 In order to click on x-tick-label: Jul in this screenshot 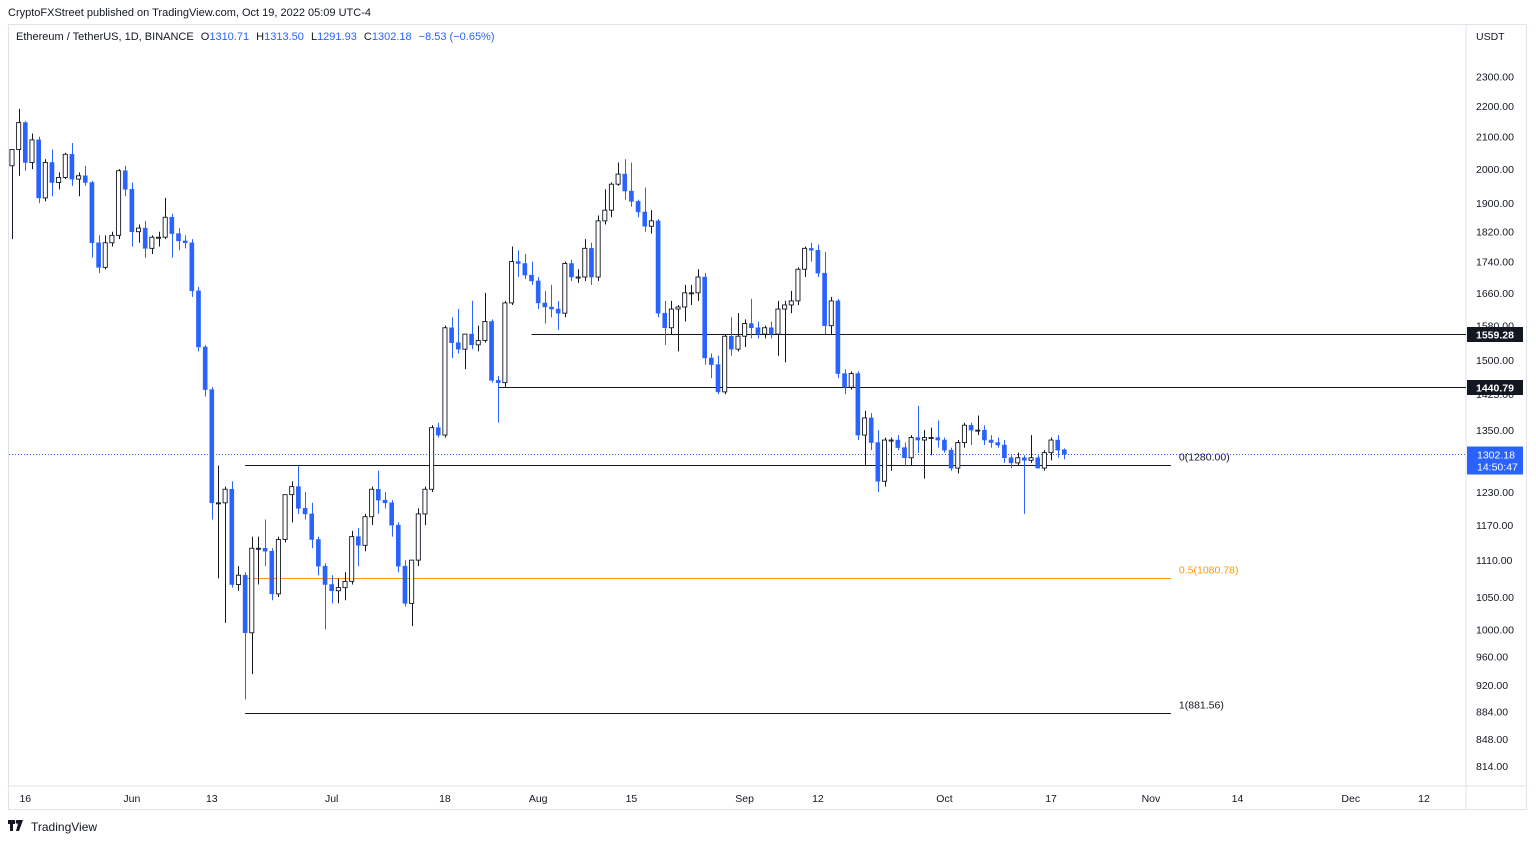, I will do `click(331, 799)`.